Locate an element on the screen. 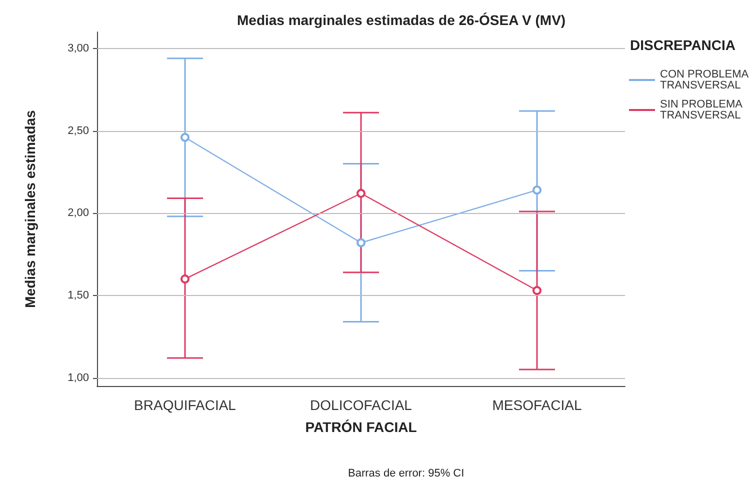  y-tick-label: 3,00 is located at coordinates (78, 48).